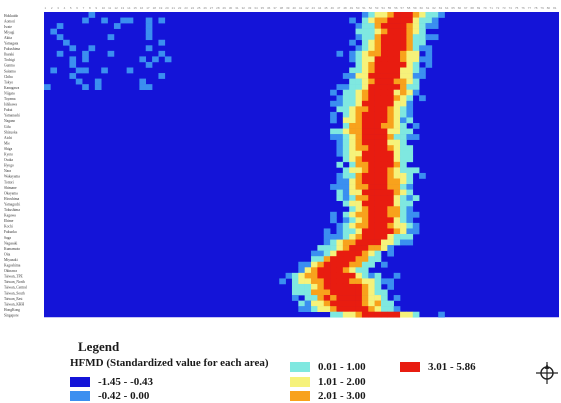  I want to click on column-tick-label: 80, so click(549, 8).